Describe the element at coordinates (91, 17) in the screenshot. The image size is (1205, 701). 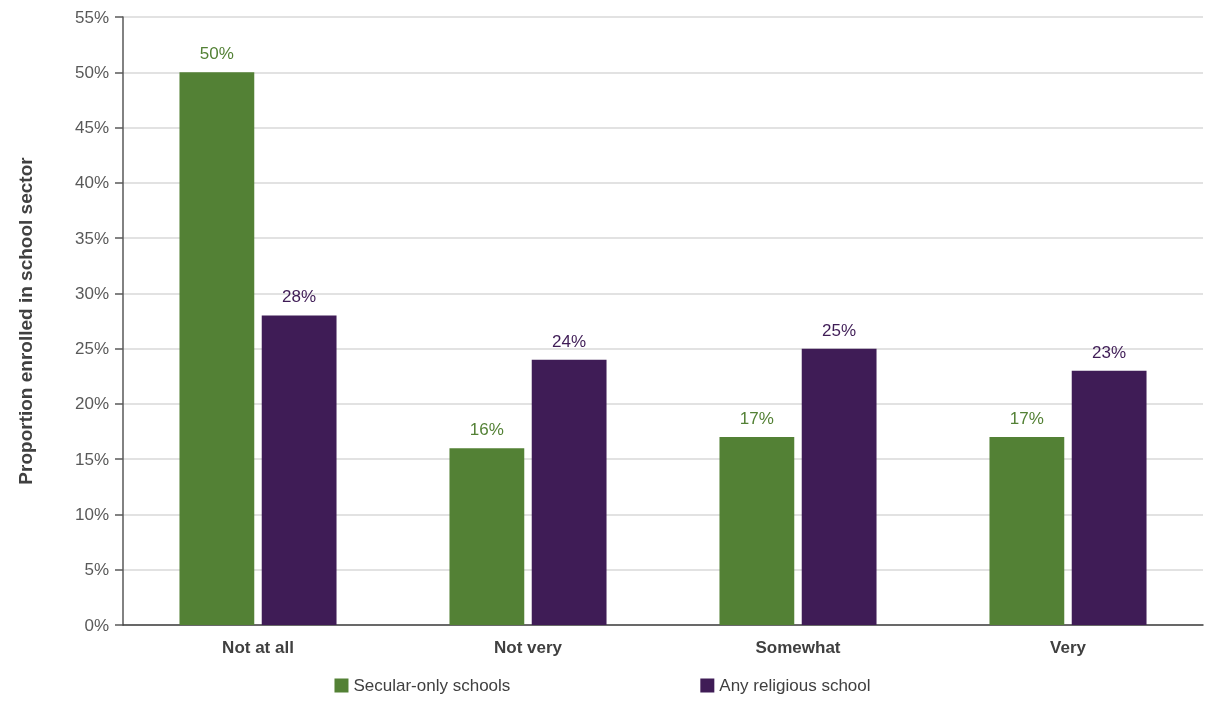
I see `y-tick-label: 55%` at that location.